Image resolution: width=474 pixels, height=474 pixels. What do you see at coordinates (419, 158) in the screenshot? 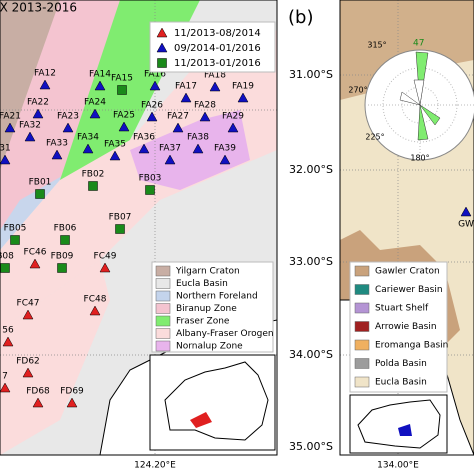
I see `rose-label: 180°` at bounding box center [419, 158].